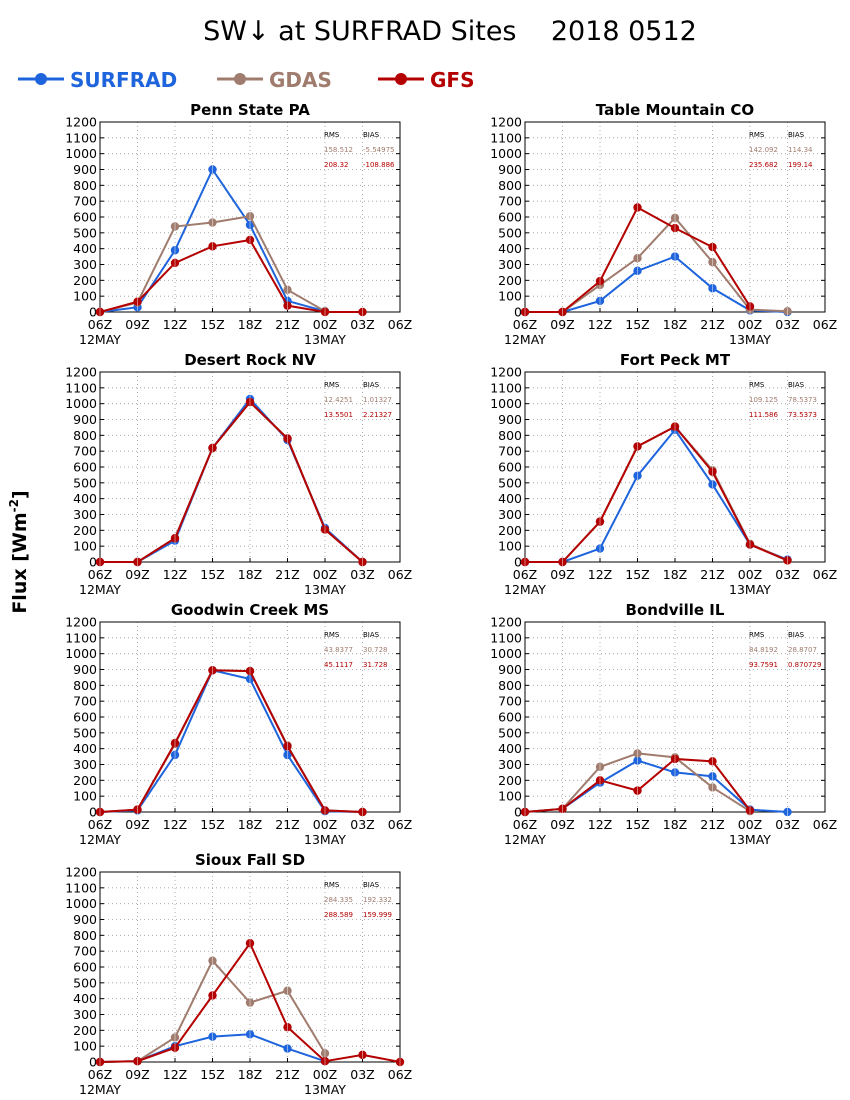 Image resolution: width=850 pixels, height=1100 pixels. Describe the element at coordinates (750, 574) in the screenshot. I see `panel-fort-peck-mt-xtick-label: 00Z` at that location.